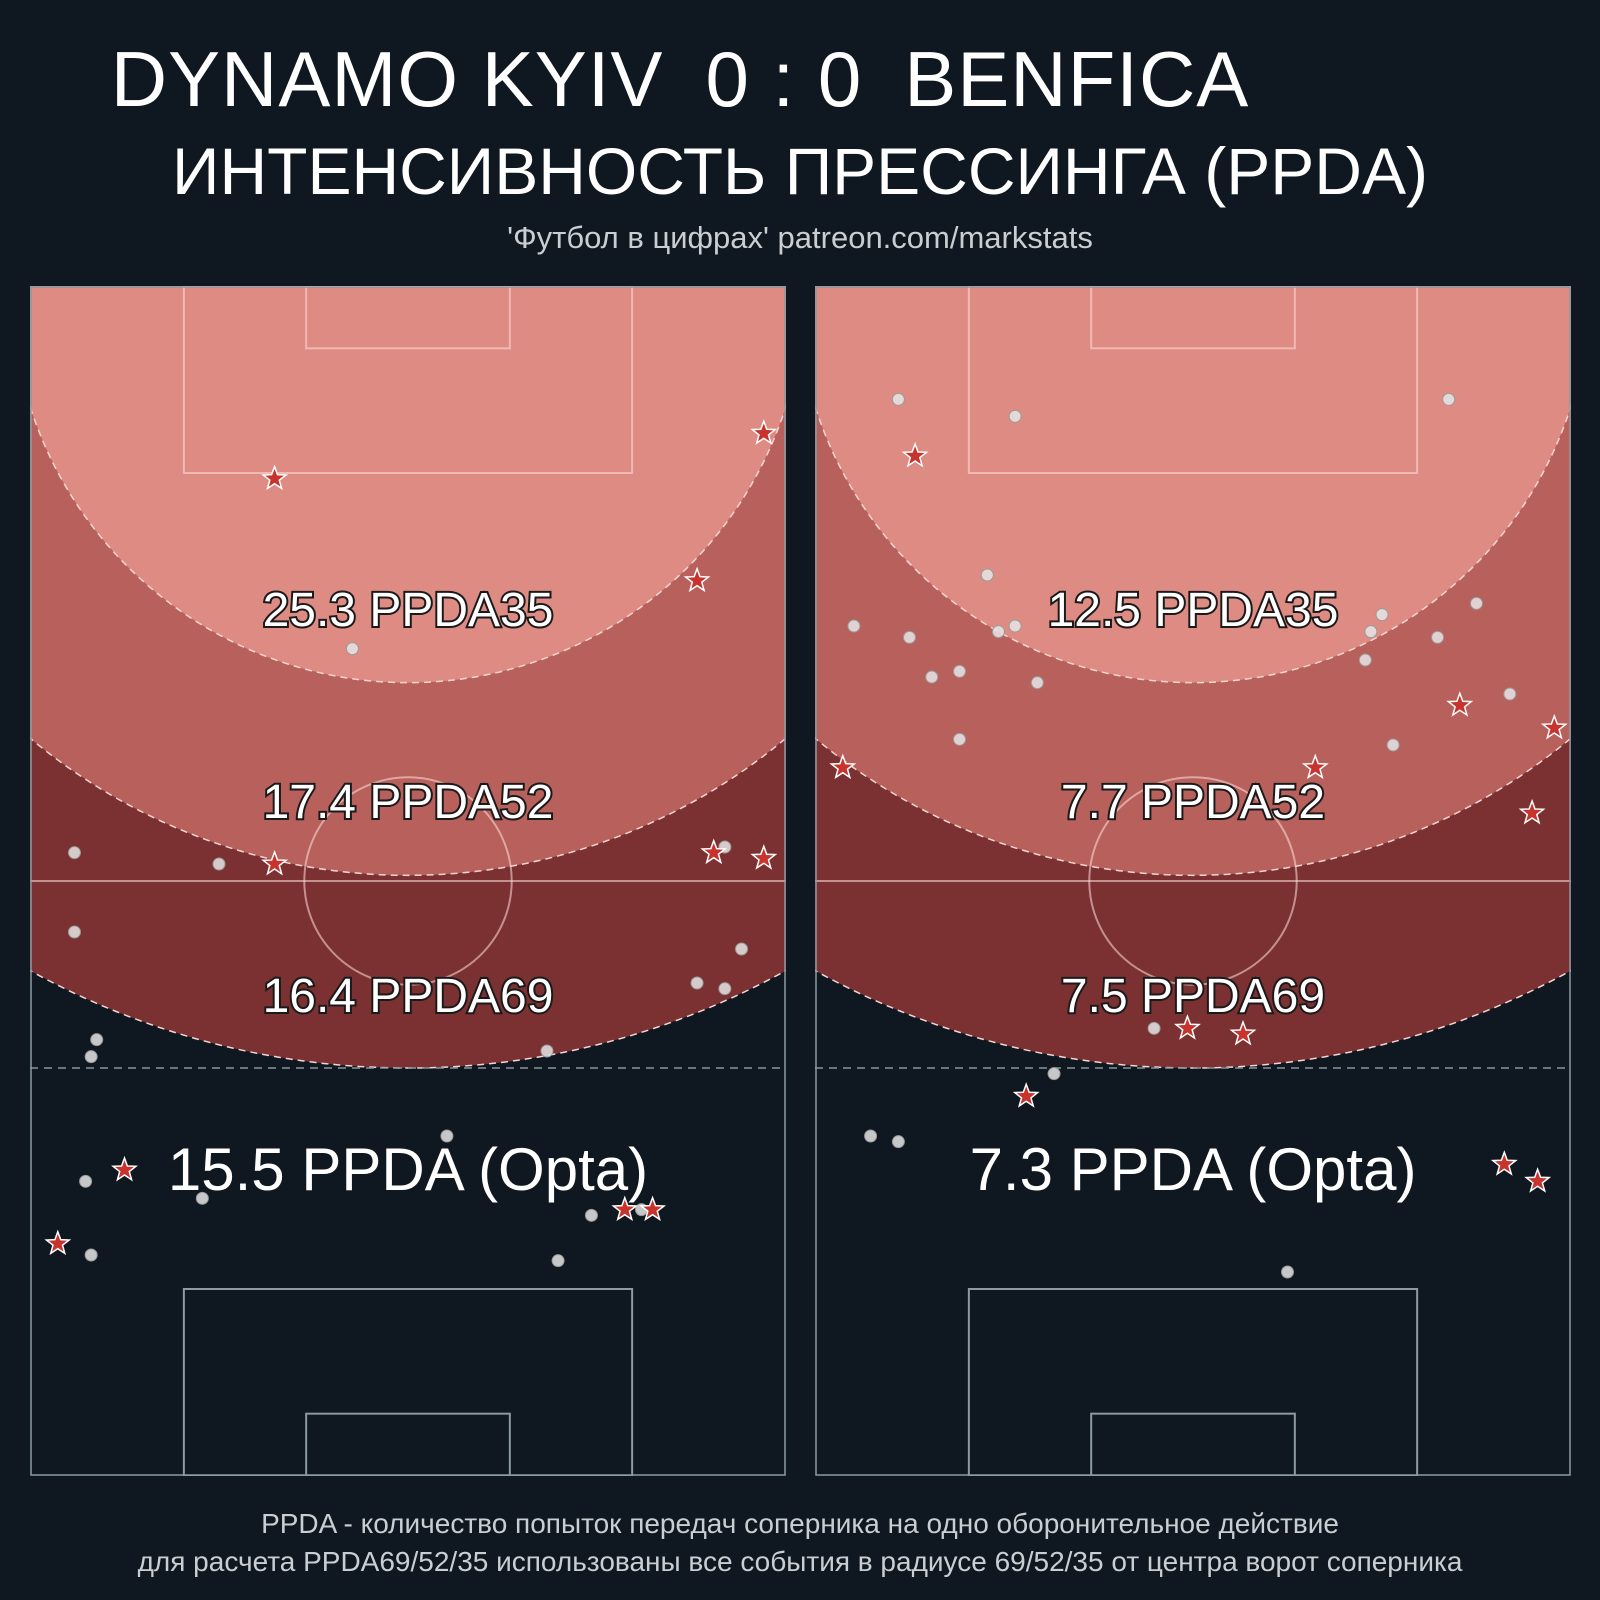  I want to click on ppda69-value-label: 7.5 PPDA69, so click(1193, 996).